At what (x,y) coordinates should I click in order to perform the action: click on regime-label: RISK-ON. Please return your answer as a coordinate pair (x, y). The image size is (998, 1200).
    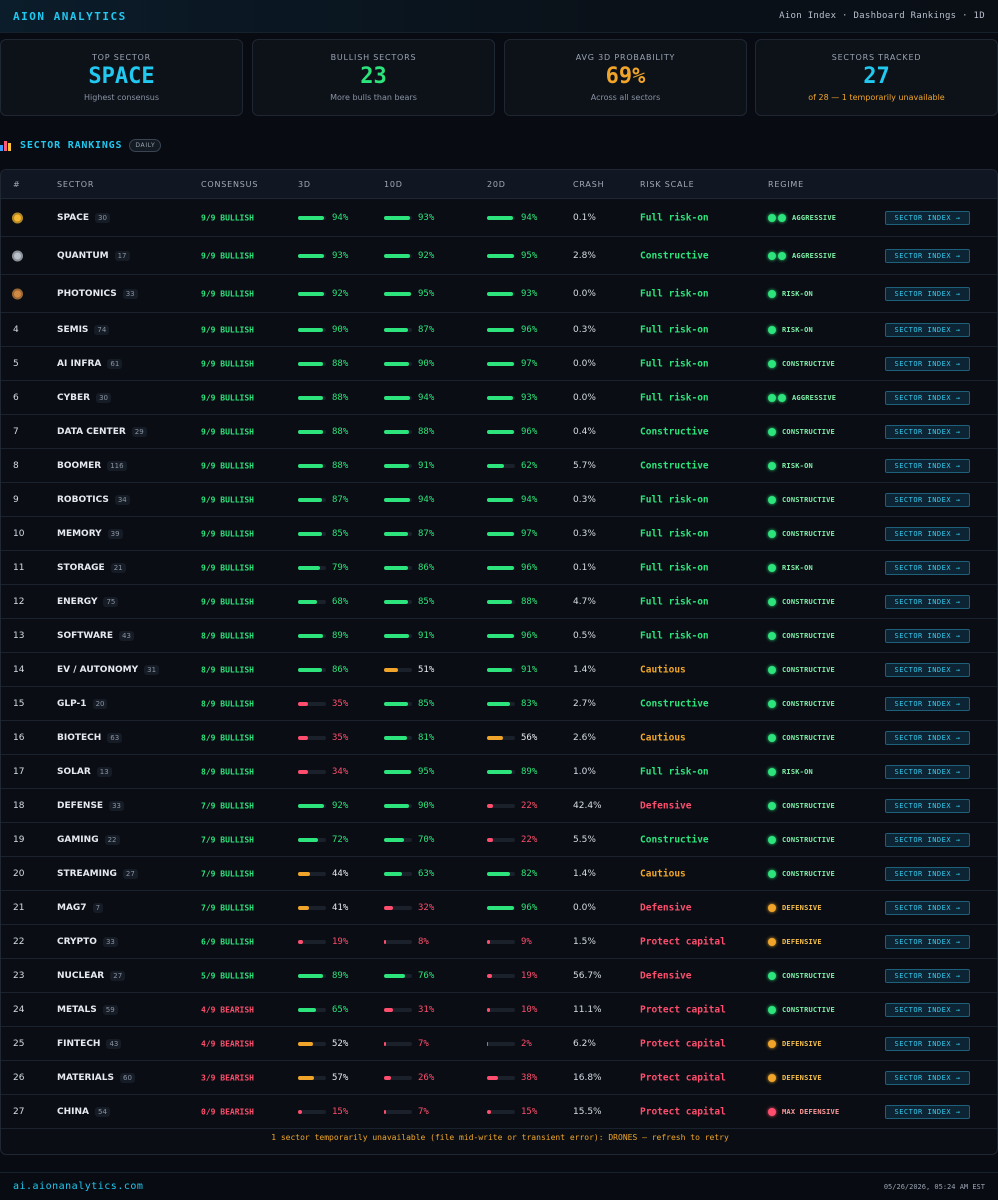
    Looking at the image, I should click on (797, 293).